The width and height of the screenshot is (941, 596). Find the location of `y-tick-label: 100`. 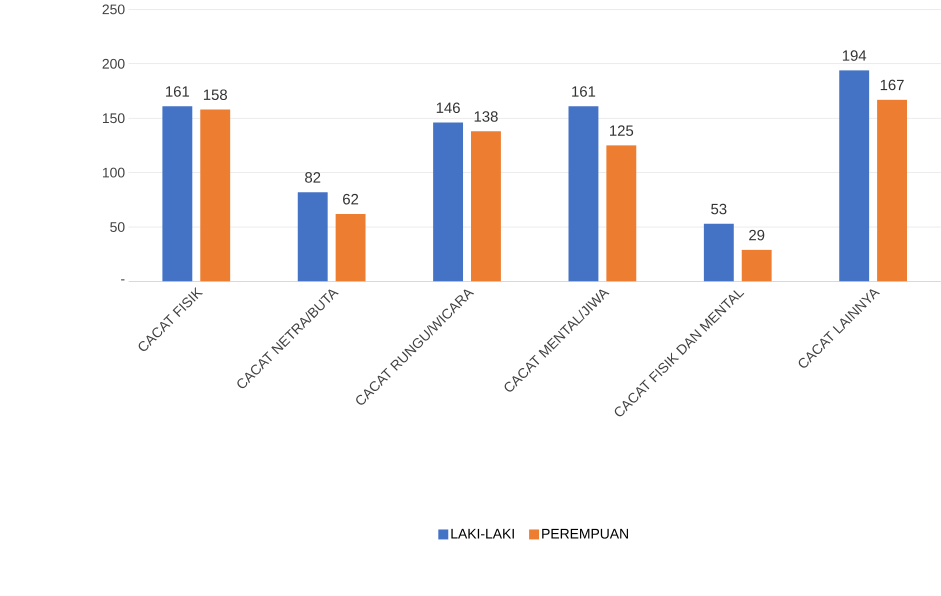

y-tick-label: 100 is located at coordinates (113, 173).